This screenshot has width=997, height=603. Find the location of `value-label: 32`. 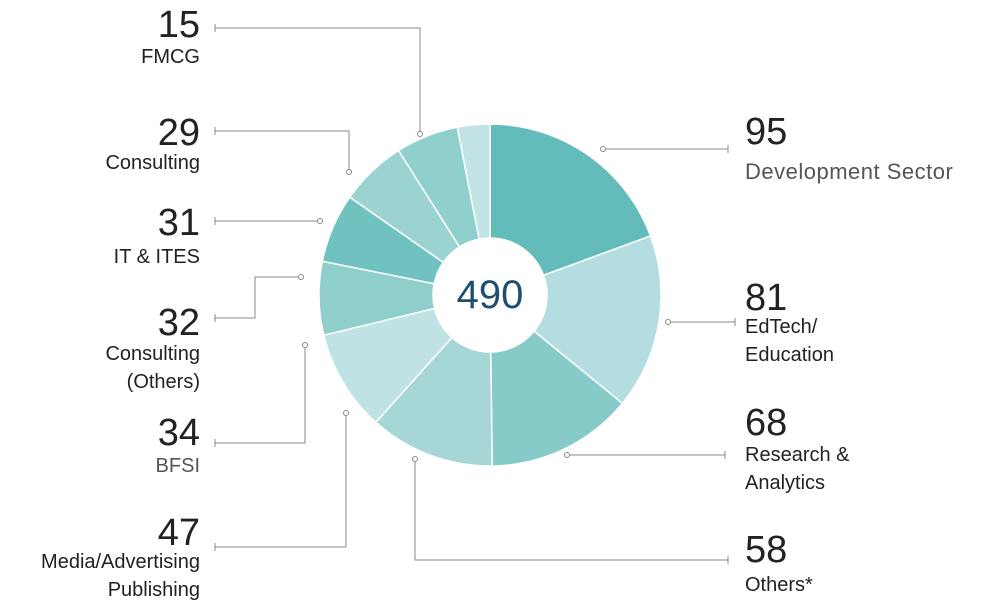

value-label: 32 is located at coordinates (178, 323).